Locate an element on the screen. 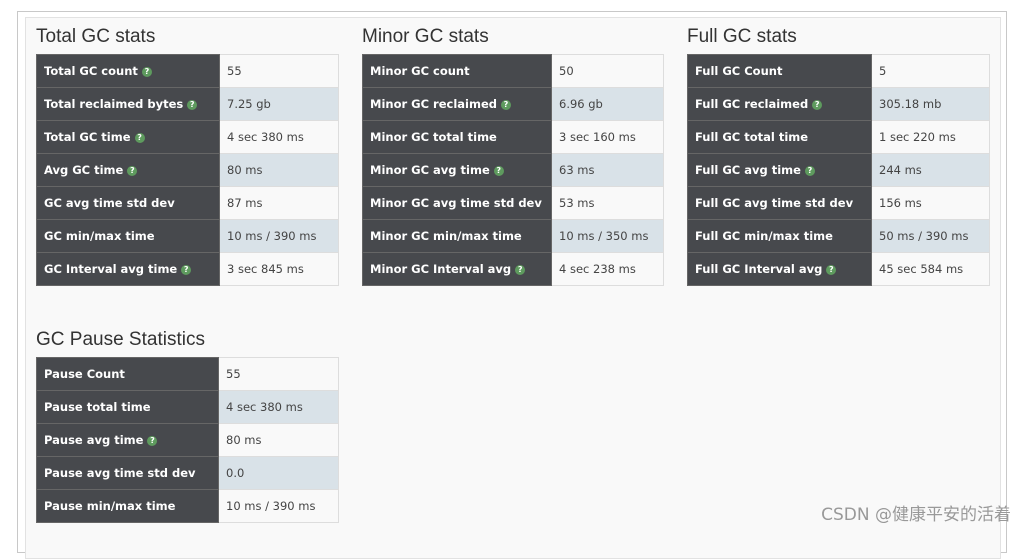  row-value: 1 sec 220 ms is located at coordinates (930, 137).